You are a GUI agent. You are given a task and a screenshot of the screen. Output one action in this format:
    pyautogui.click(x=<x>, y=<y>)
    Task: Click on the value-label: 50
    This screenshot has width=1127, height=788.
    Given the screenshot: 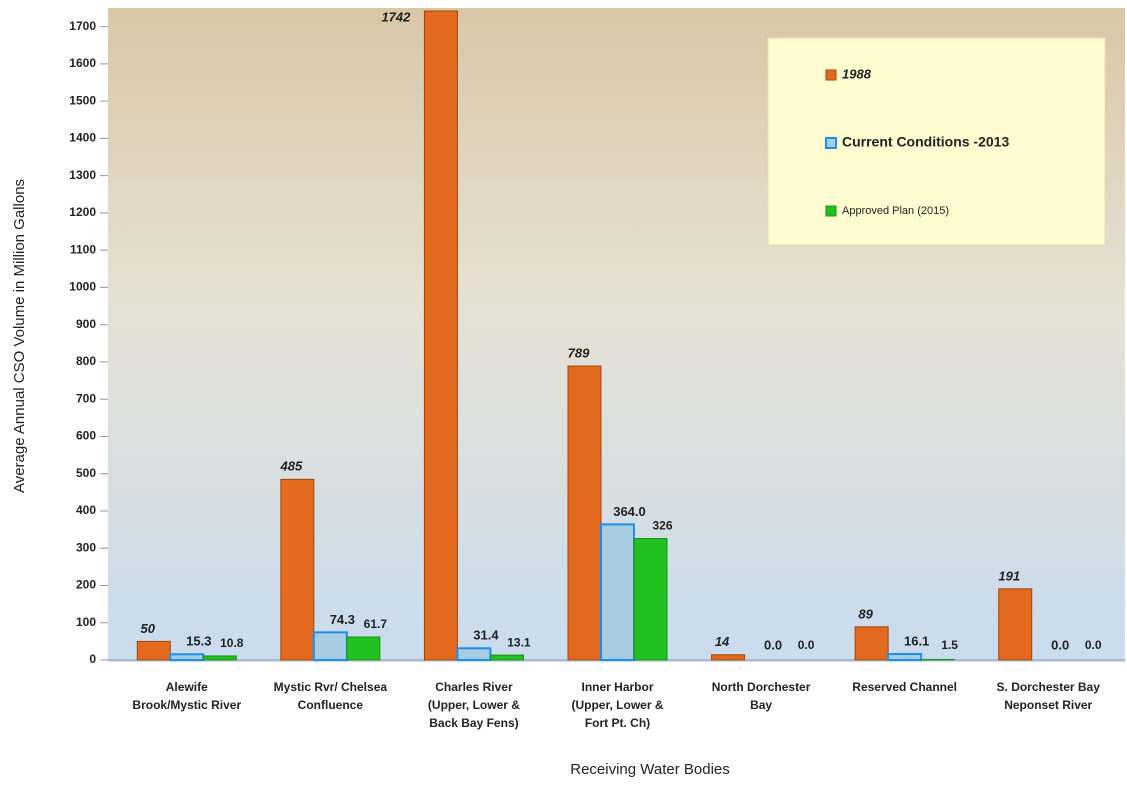 What is the action you would take?
    pyautogui.click(x=148, y=628)
    